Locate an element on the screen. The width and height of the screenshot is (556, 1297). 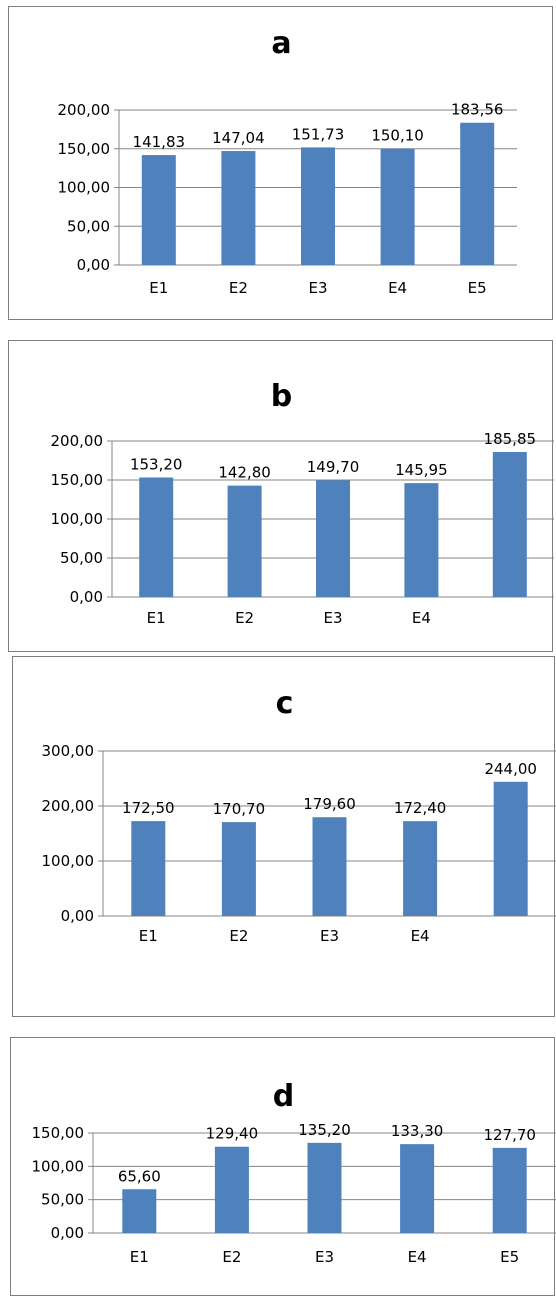
data-label: 133,30 is located at coordinates (417, 1131).